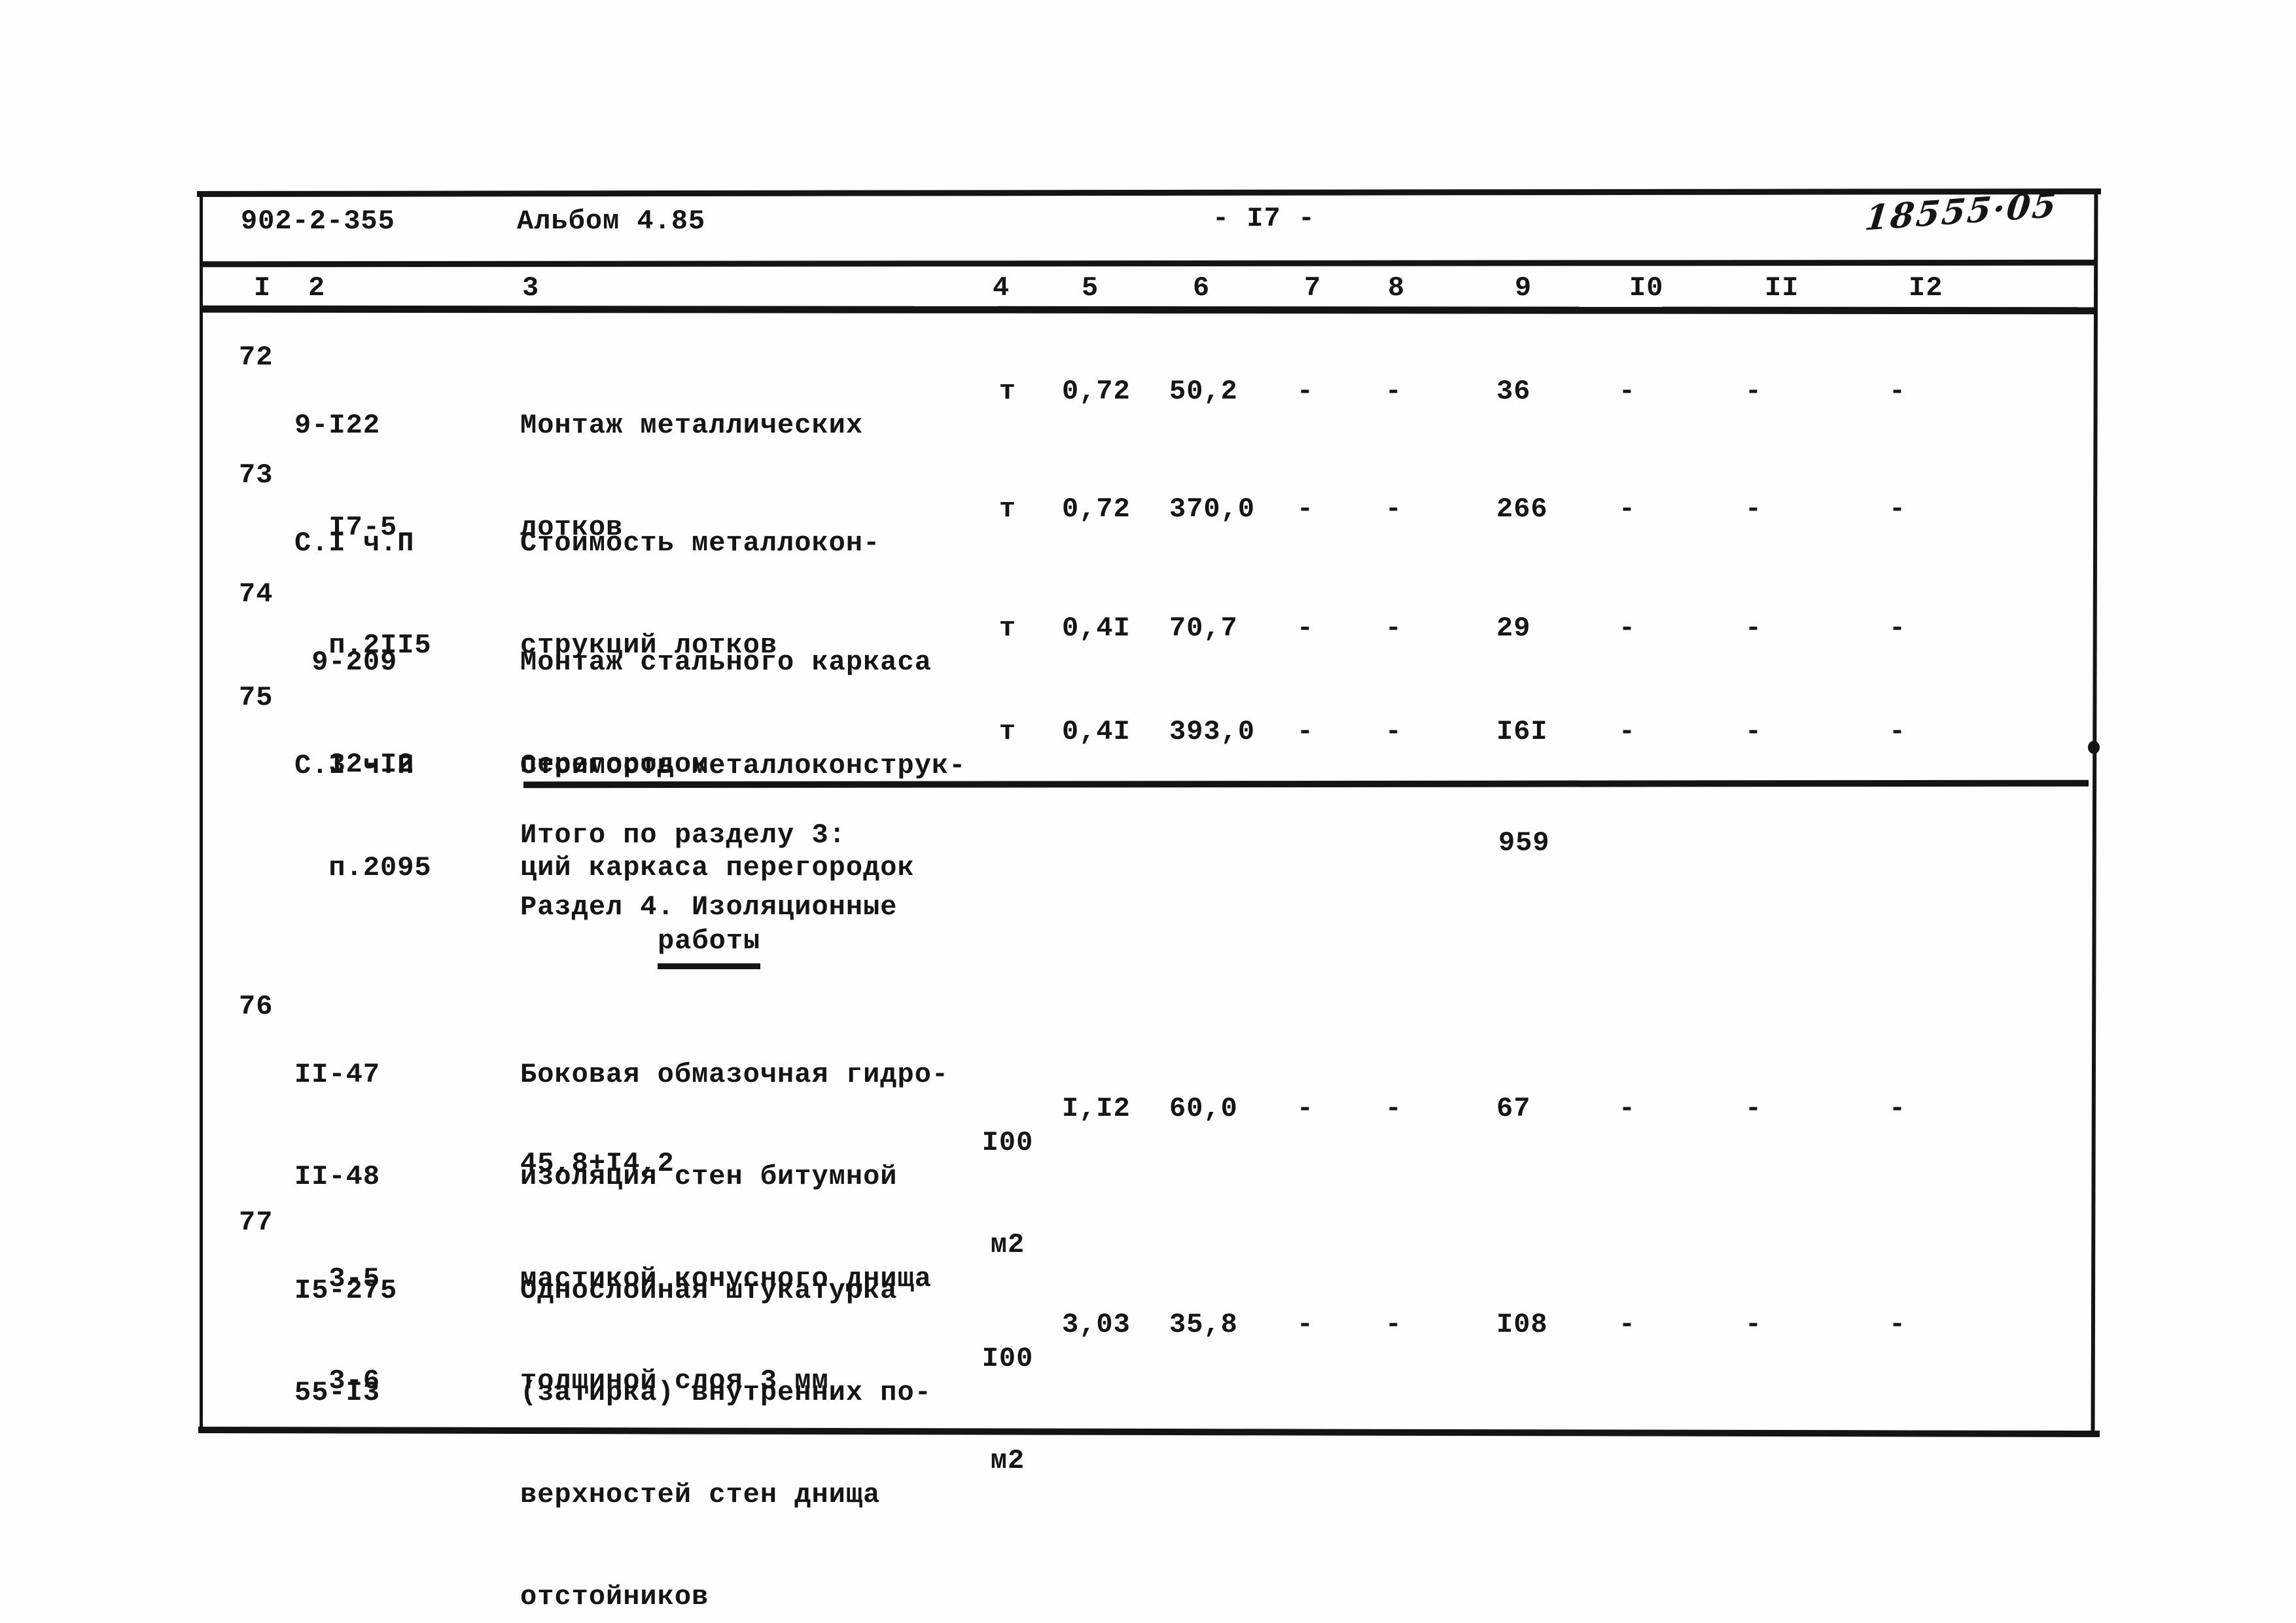  Describe the element at coordinates (1149, 193) in the screenshot. I see `frame-top-border` at that location.